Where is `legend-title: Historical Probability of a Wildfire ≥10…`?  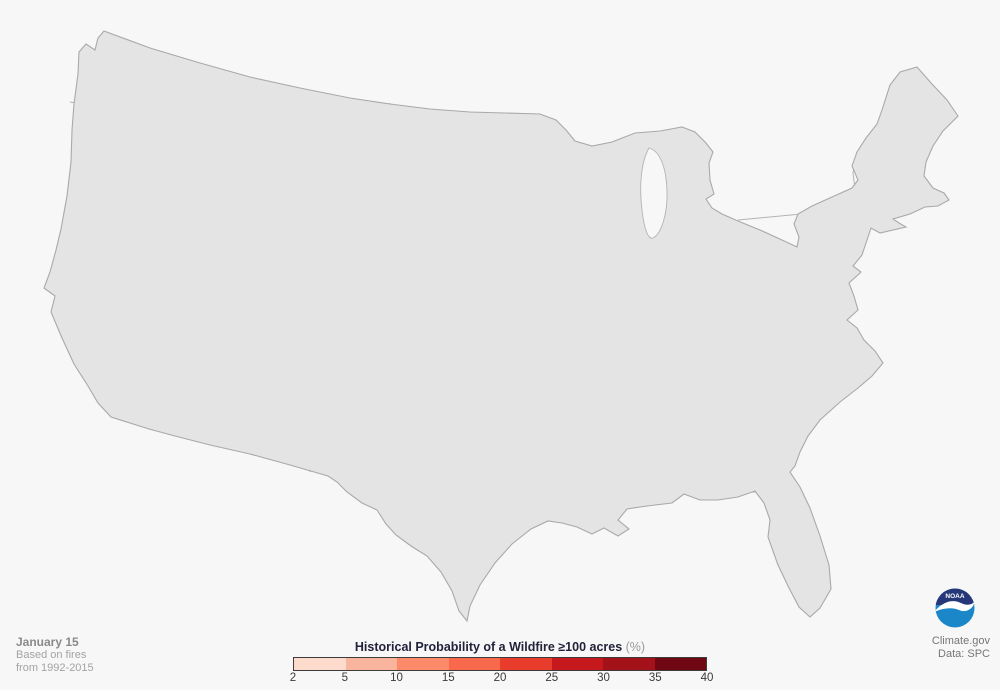 legend-title: Historical Probability of a Wildfire ≥10… is located at coordinates (500, 647).